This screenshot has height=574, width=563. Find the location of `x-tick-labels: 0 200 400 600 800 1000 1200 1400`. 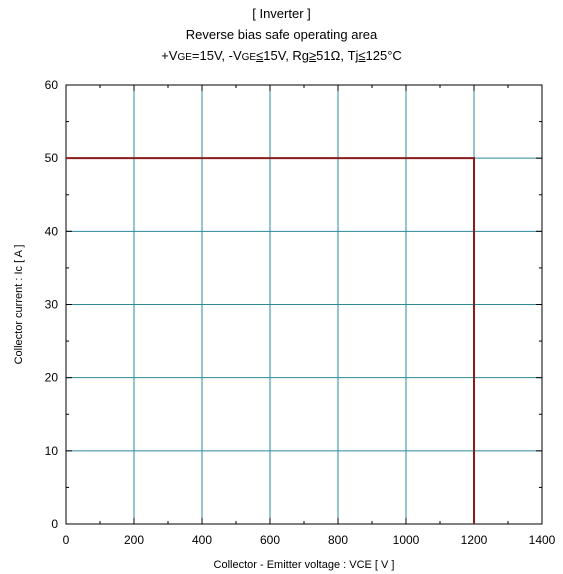

x-tick-labels: 0 200 400 600 800 1000 1200 1400 is located at coordinates (309, 540).